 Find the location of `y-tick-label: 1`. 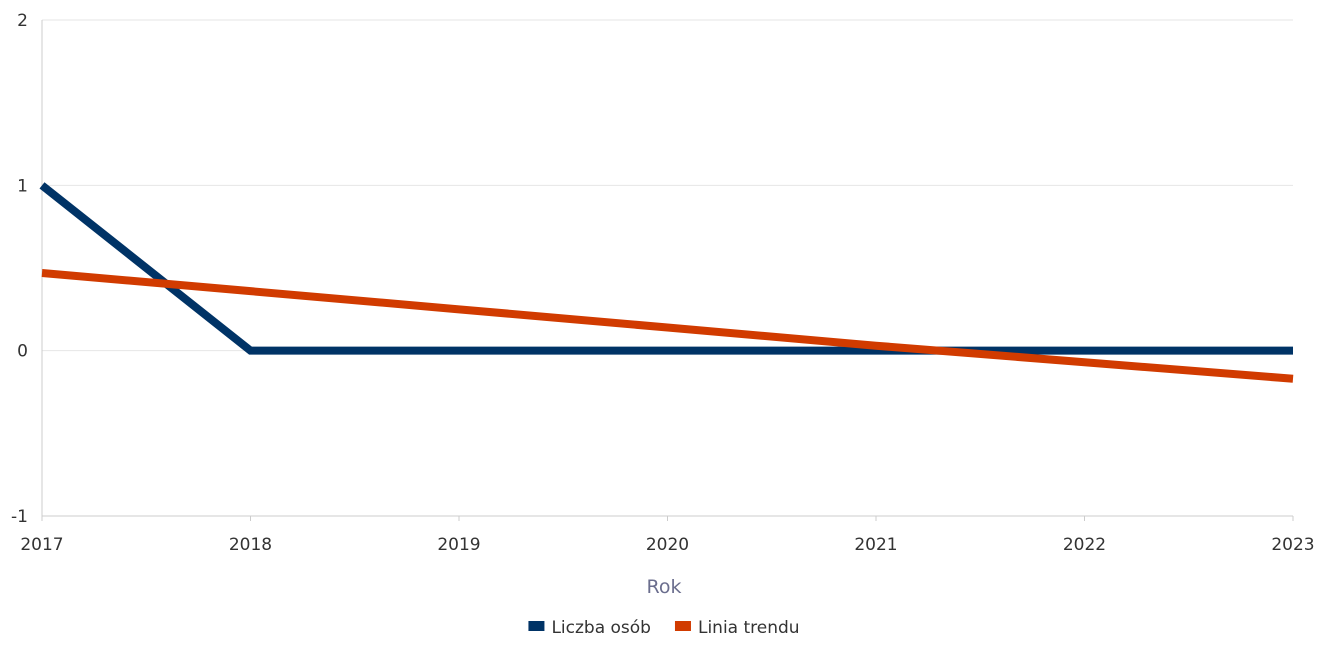

y-tick-label: 1 is located at coordinates (22, 186).